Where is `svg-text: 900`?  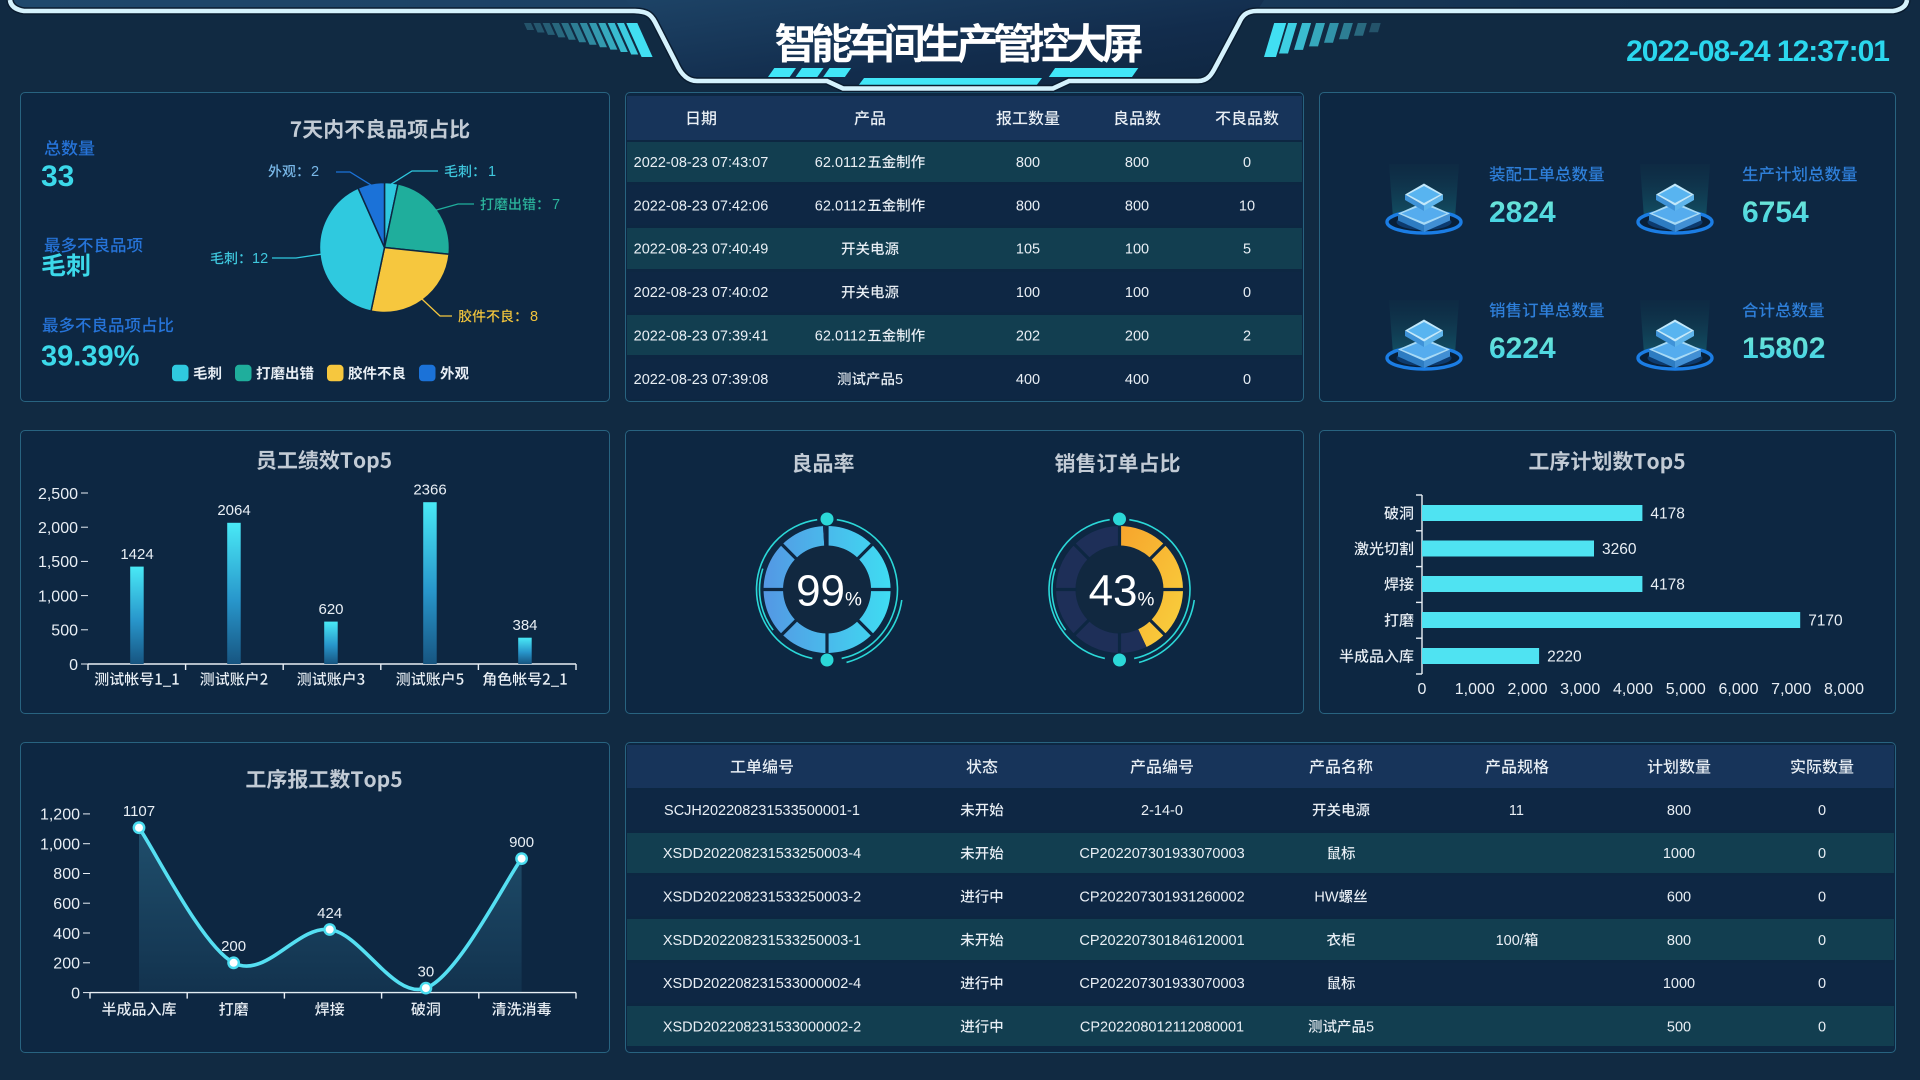
svg-text: 900 is located at coordinates (521, 842).